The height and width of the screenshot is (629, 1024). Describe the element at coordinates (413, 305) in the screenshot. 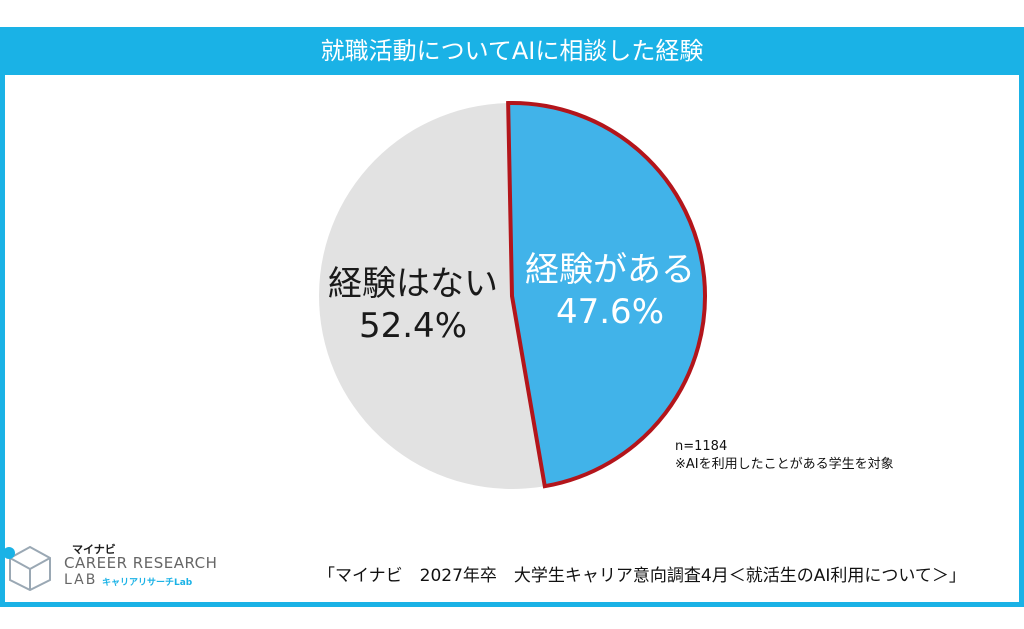

I see `slice-label-not-experienced: 経験はない 52.4%` at that location.